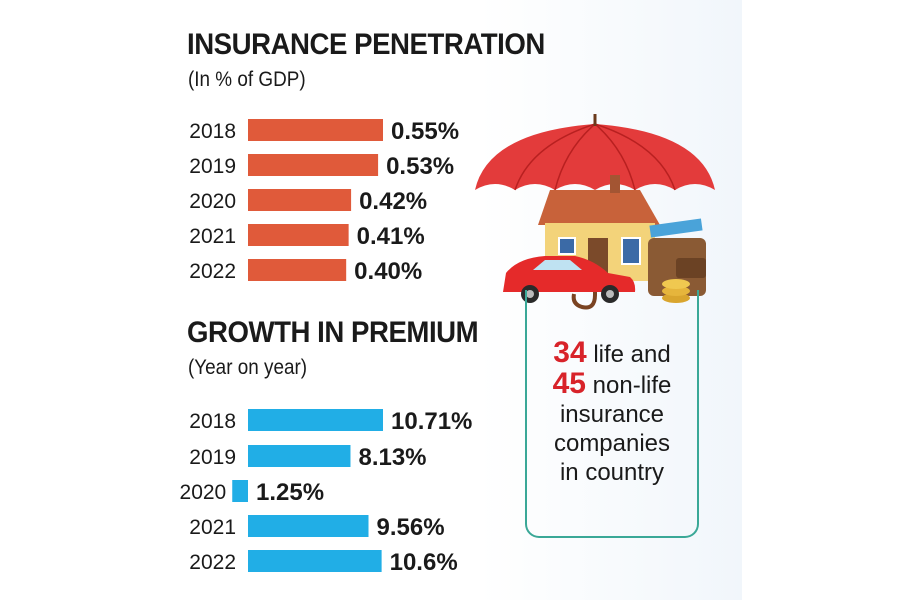 This screenshot has height=600, width=900. Describe the element at coordinates (366, 44) in the screenshot. I see `penetration-title: INSURANCE PENETRATION` at that location.